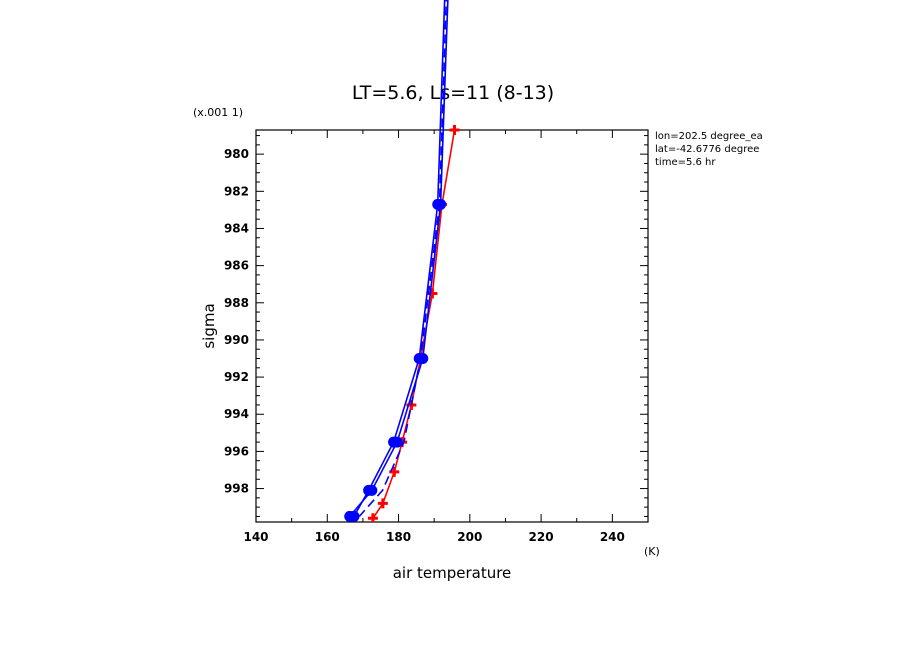 Image resolution: width=904 pixels, height=654 pixels. What do you see at coordinates (236, 377) in the screenshot?
I see `y-tick-label: 992` at bounding box center [236, 377].